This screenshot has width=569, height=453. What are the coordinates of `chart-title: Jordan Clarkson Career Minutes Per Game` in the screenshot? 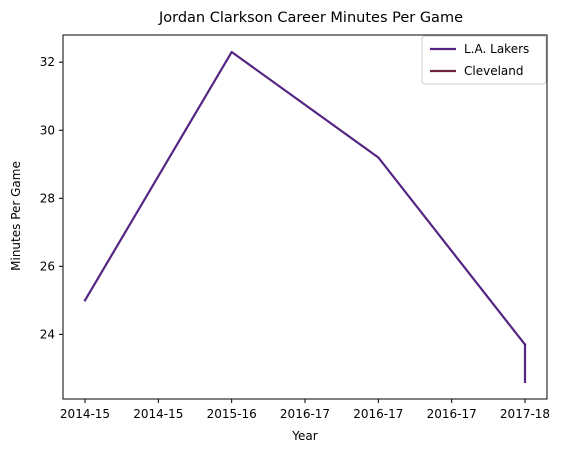 It's located at (310, 18).